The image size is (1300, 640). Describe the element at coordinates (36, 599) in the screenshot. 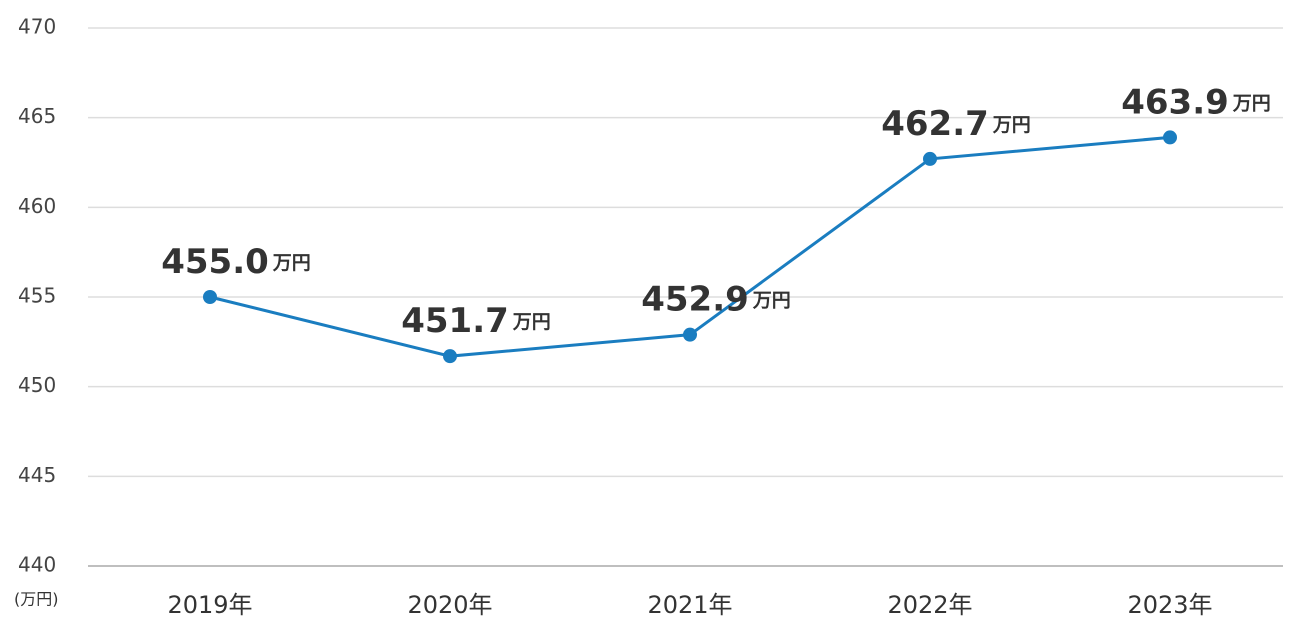

I see `y-unit-label: (万円)` at that location.